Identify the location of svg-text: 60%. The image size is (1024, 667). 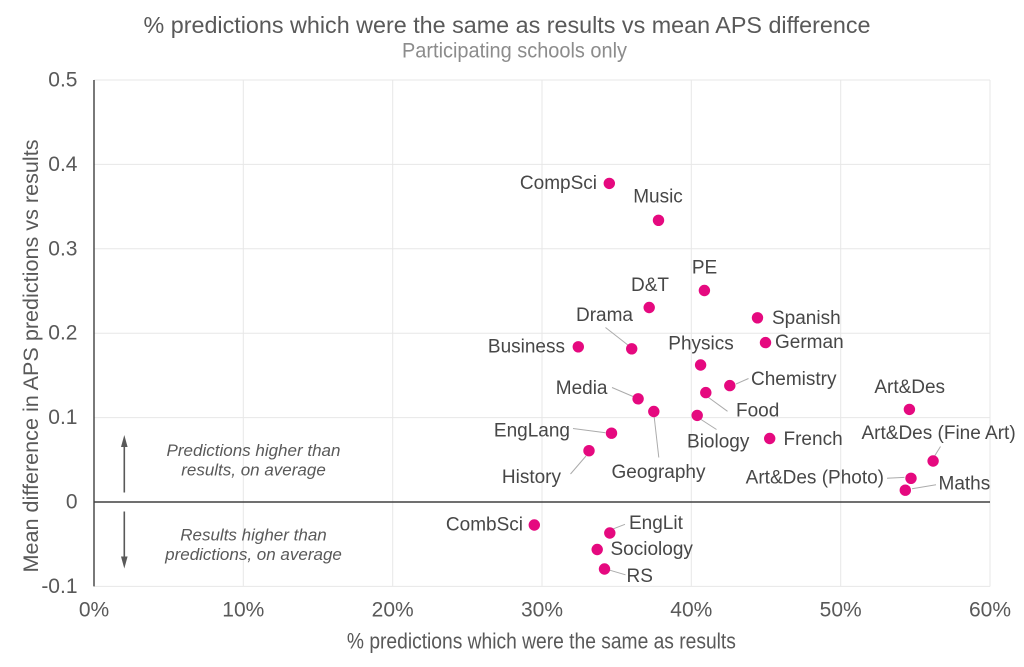
(990, 610).